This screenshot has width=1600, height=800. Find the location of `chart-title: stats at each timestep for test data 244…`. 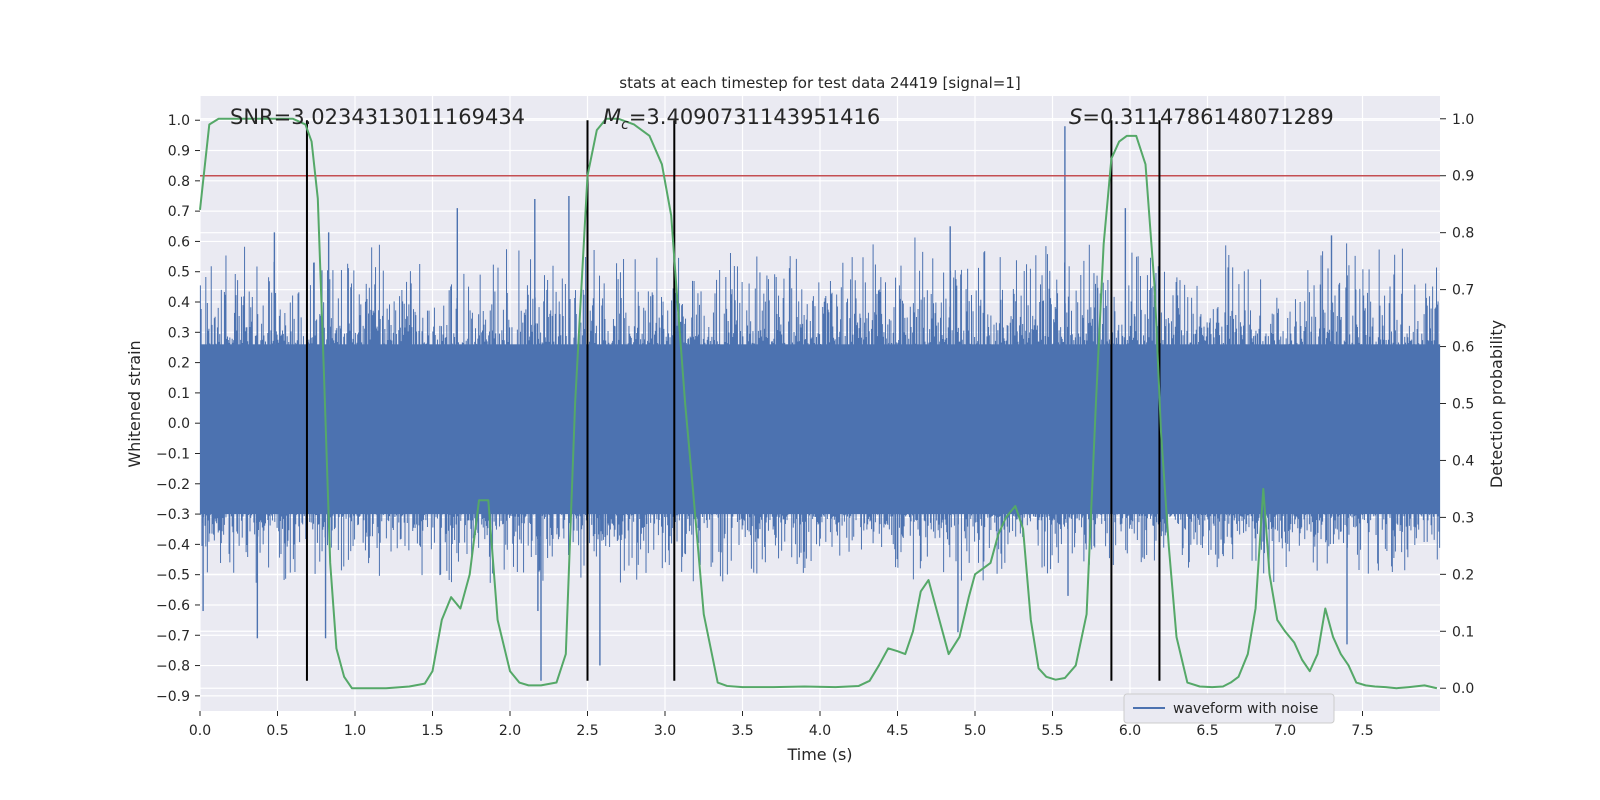

chart-title: stats at each timestep for test data 244… is located at coordinates (819, 83).